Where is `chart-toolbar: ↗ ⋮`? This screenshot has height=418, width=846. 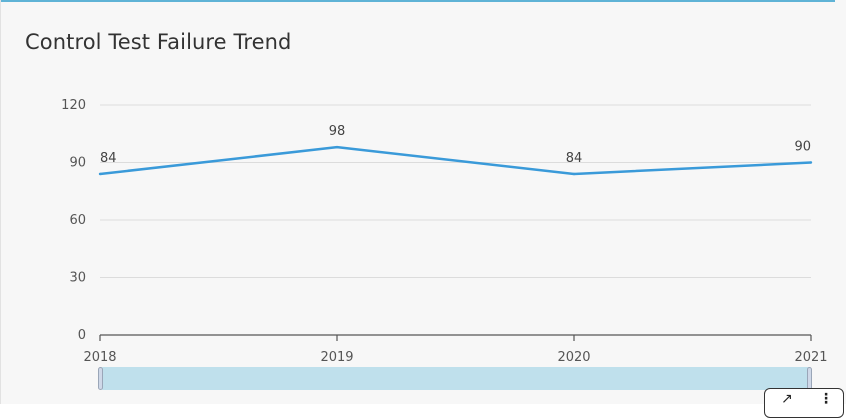
chart-toolbar: ↗ ⋮ is located at coordinates (804, 403).